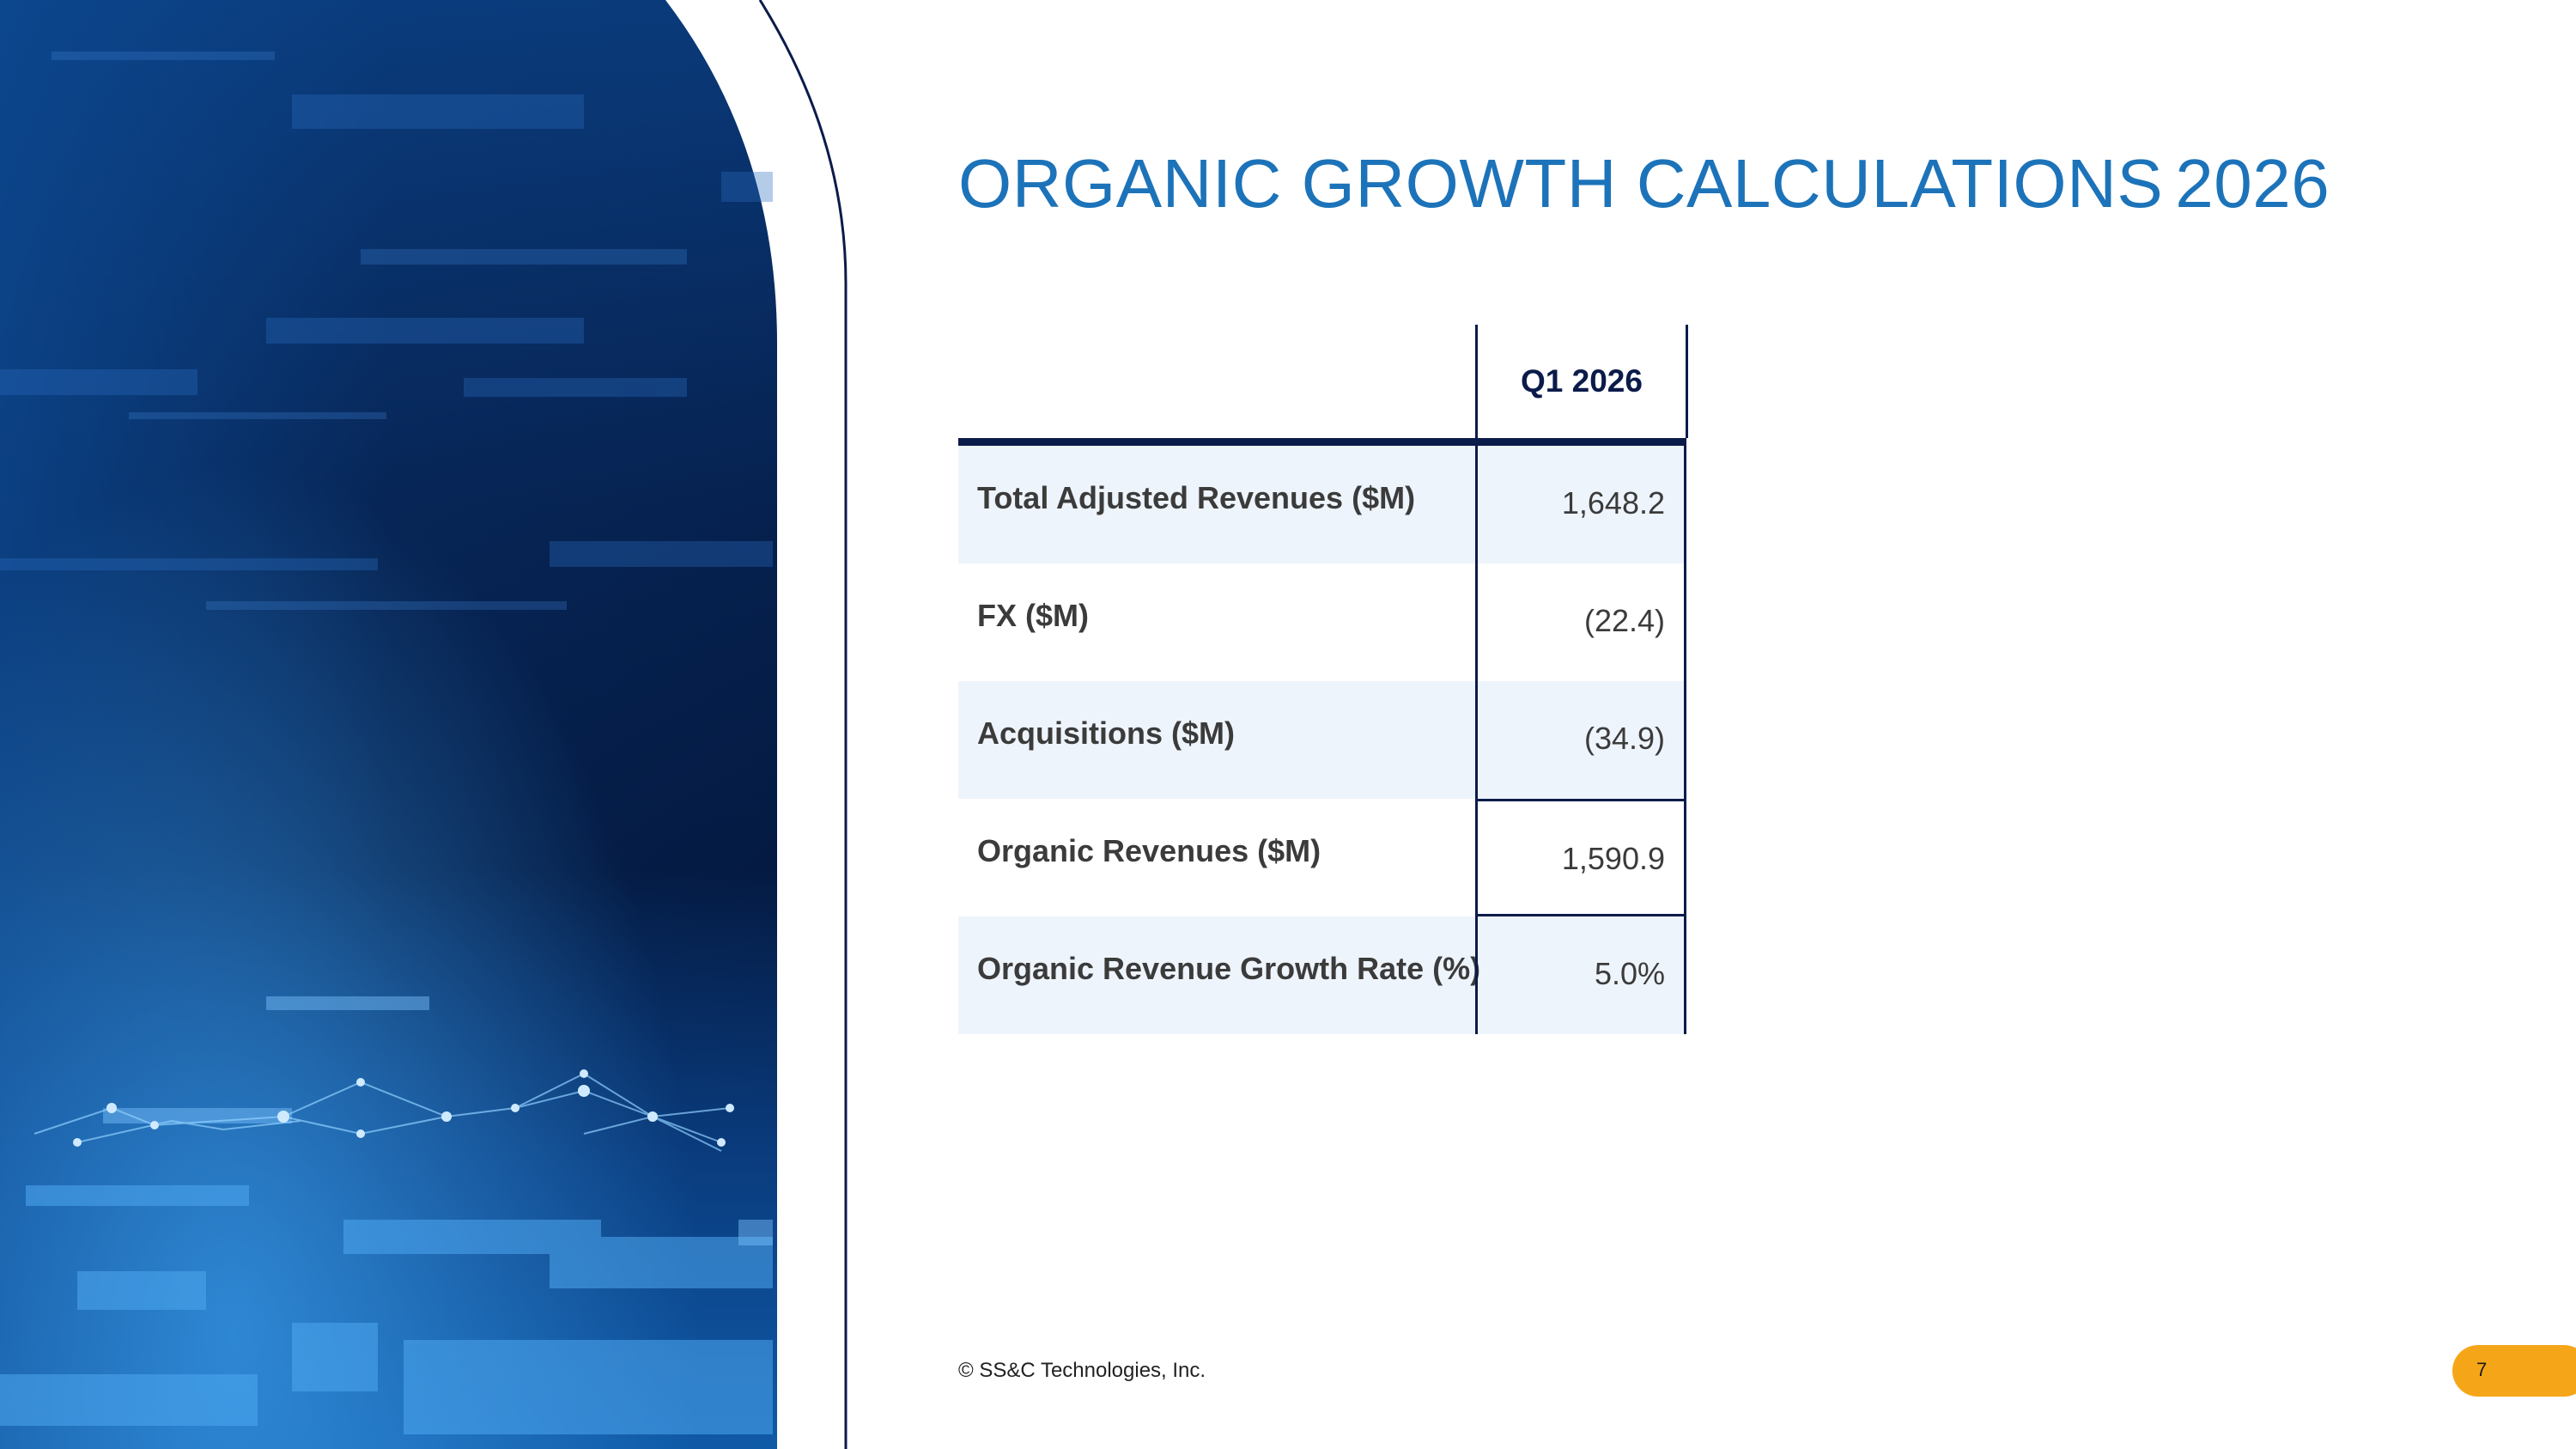 The height and width of the screenshot is (1449, 2576). What do you see at coordinates (1082, 1370) in the screenshot?
I see `copyright-notice: © SS&C Technologies, Inc.` at bounding box center [1082, 1370].